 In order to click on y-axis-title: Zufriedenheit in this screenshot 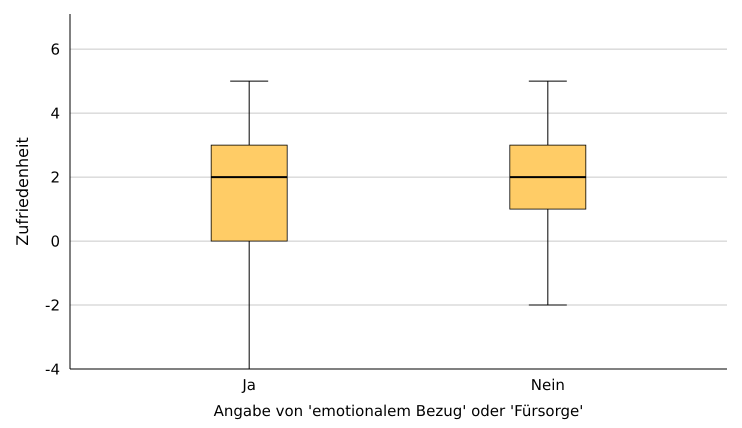, I will do `click(22, 191)`.